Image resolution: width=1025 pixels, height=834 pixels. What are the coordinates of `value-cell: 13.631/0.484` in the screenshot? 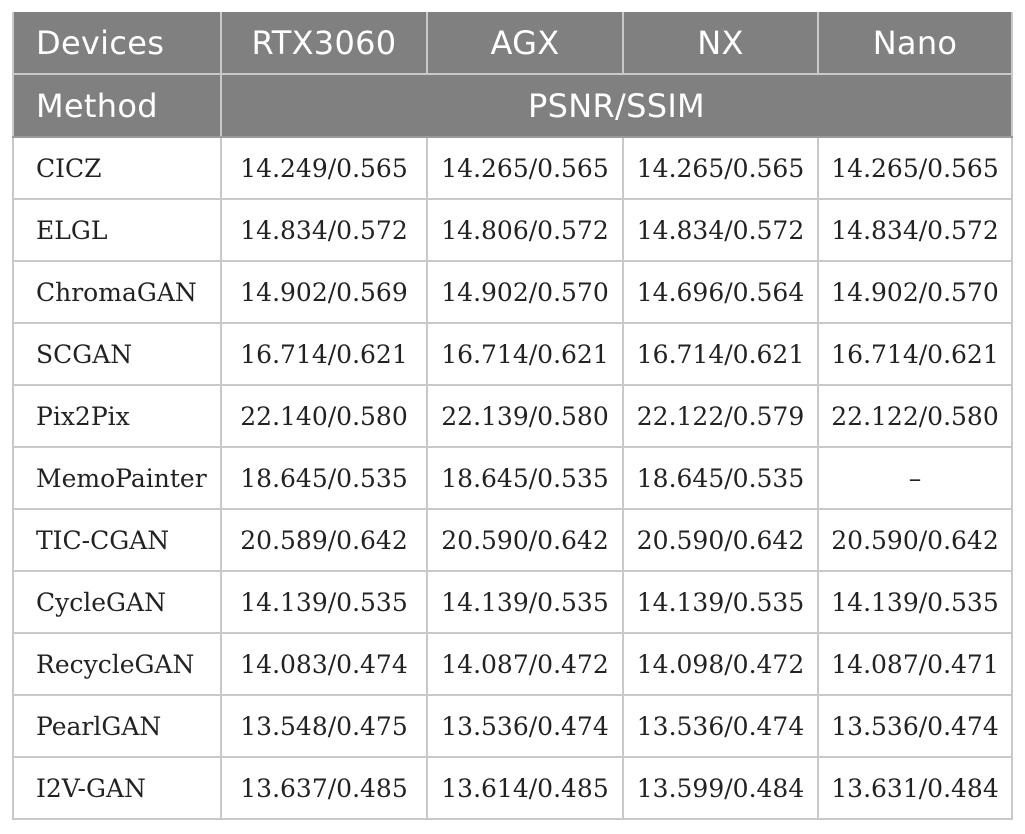 It's located at (915, 788).